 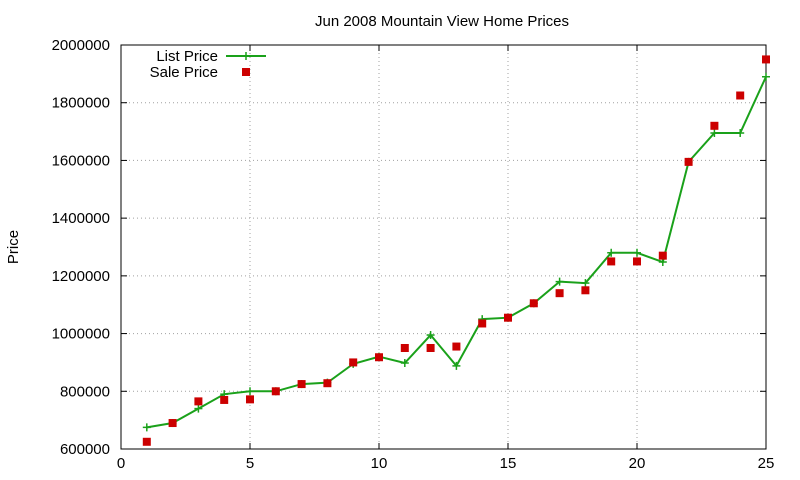 What do you see at coordinates (246, 56) in the screenshot?
I see `legend-plus-swatch` at bounding box center [246, 56].